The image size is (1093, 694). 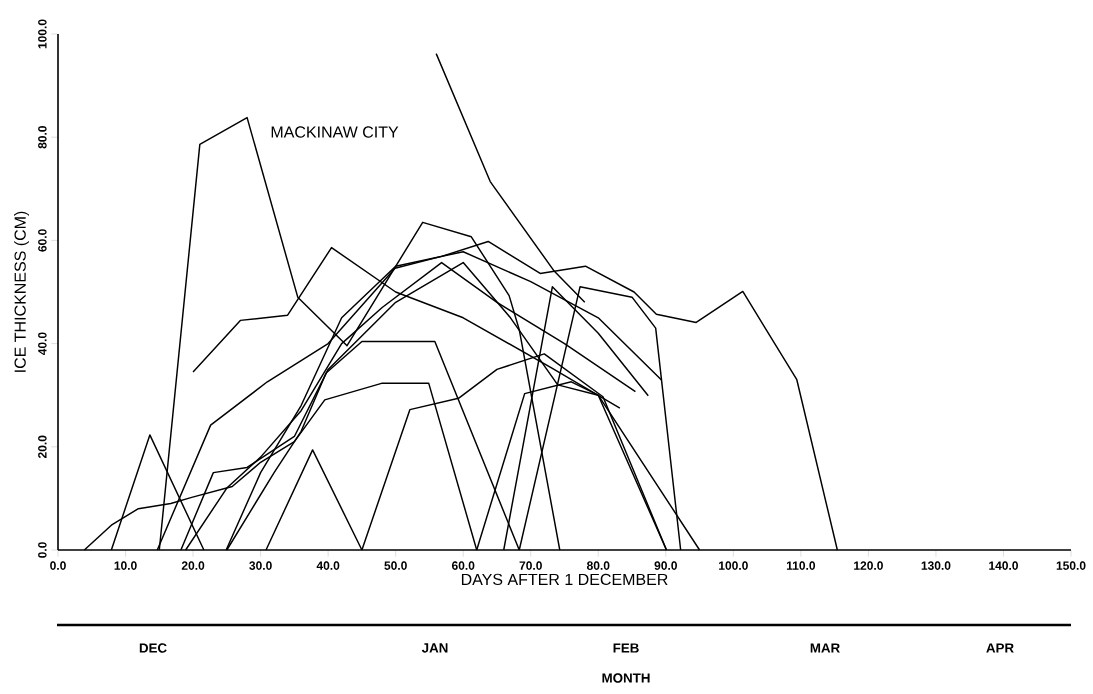 What do you see at coordinates (328, 565) in the screenshot?
I see `x-tick-label: 40.0` at bounding box center [328, 565].